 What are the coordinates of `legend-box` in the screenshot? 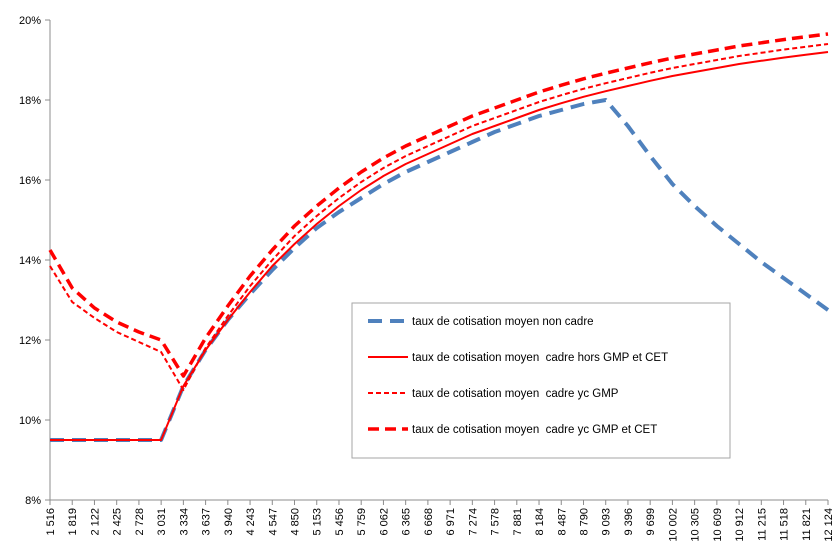 It's located at (541, 380).